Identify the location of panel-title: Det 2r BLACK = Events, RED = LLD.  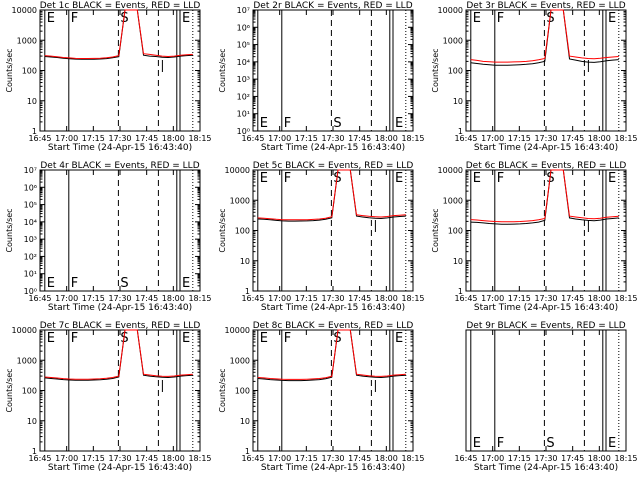
(332, 6).